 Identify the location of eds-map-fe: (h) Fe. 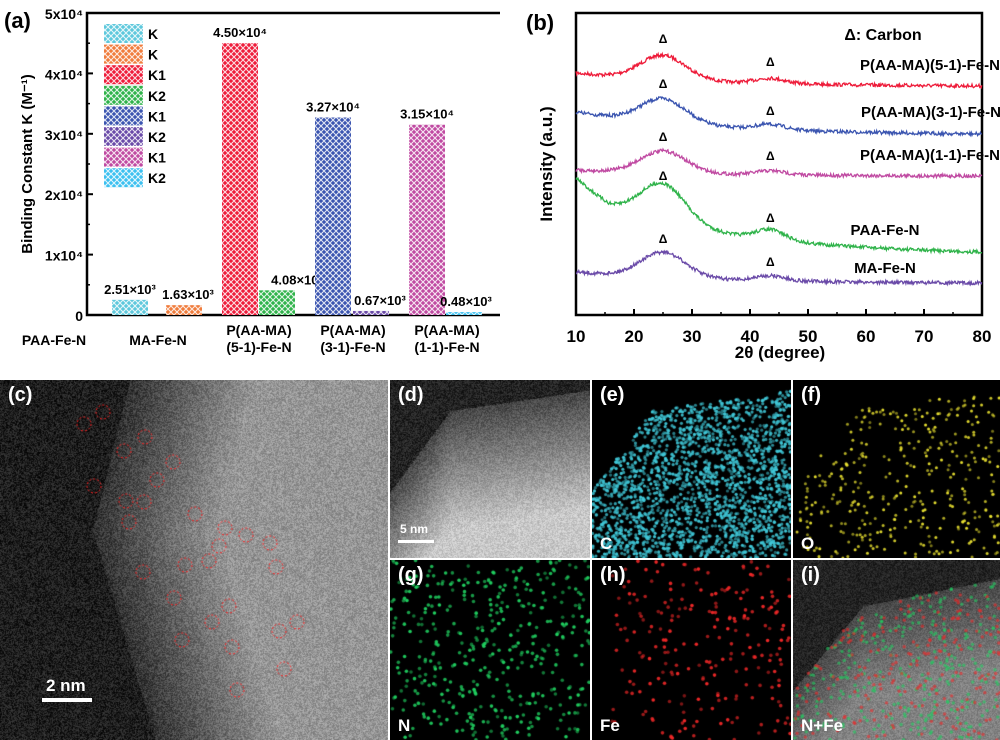
(691, 650).